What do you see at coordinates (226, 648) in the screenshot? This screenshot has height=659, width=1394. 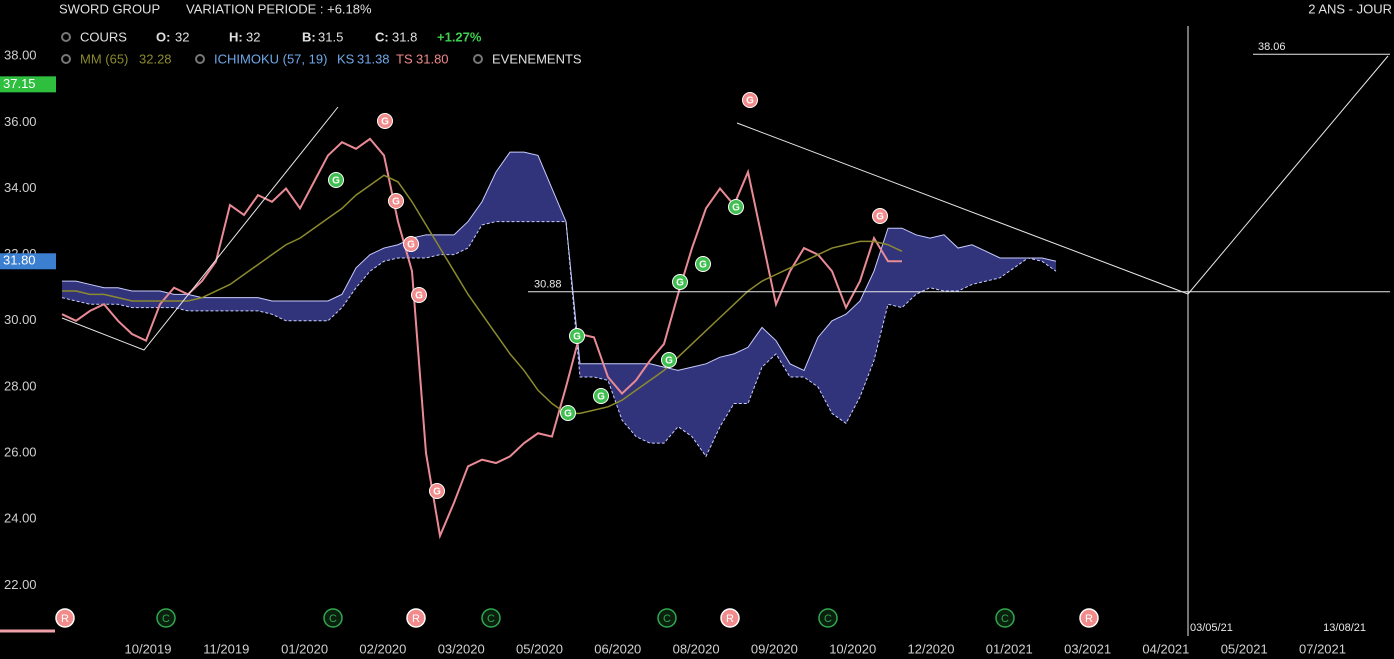 I see `x-tick-label: 11/2019` at bounding box center [226, 648].